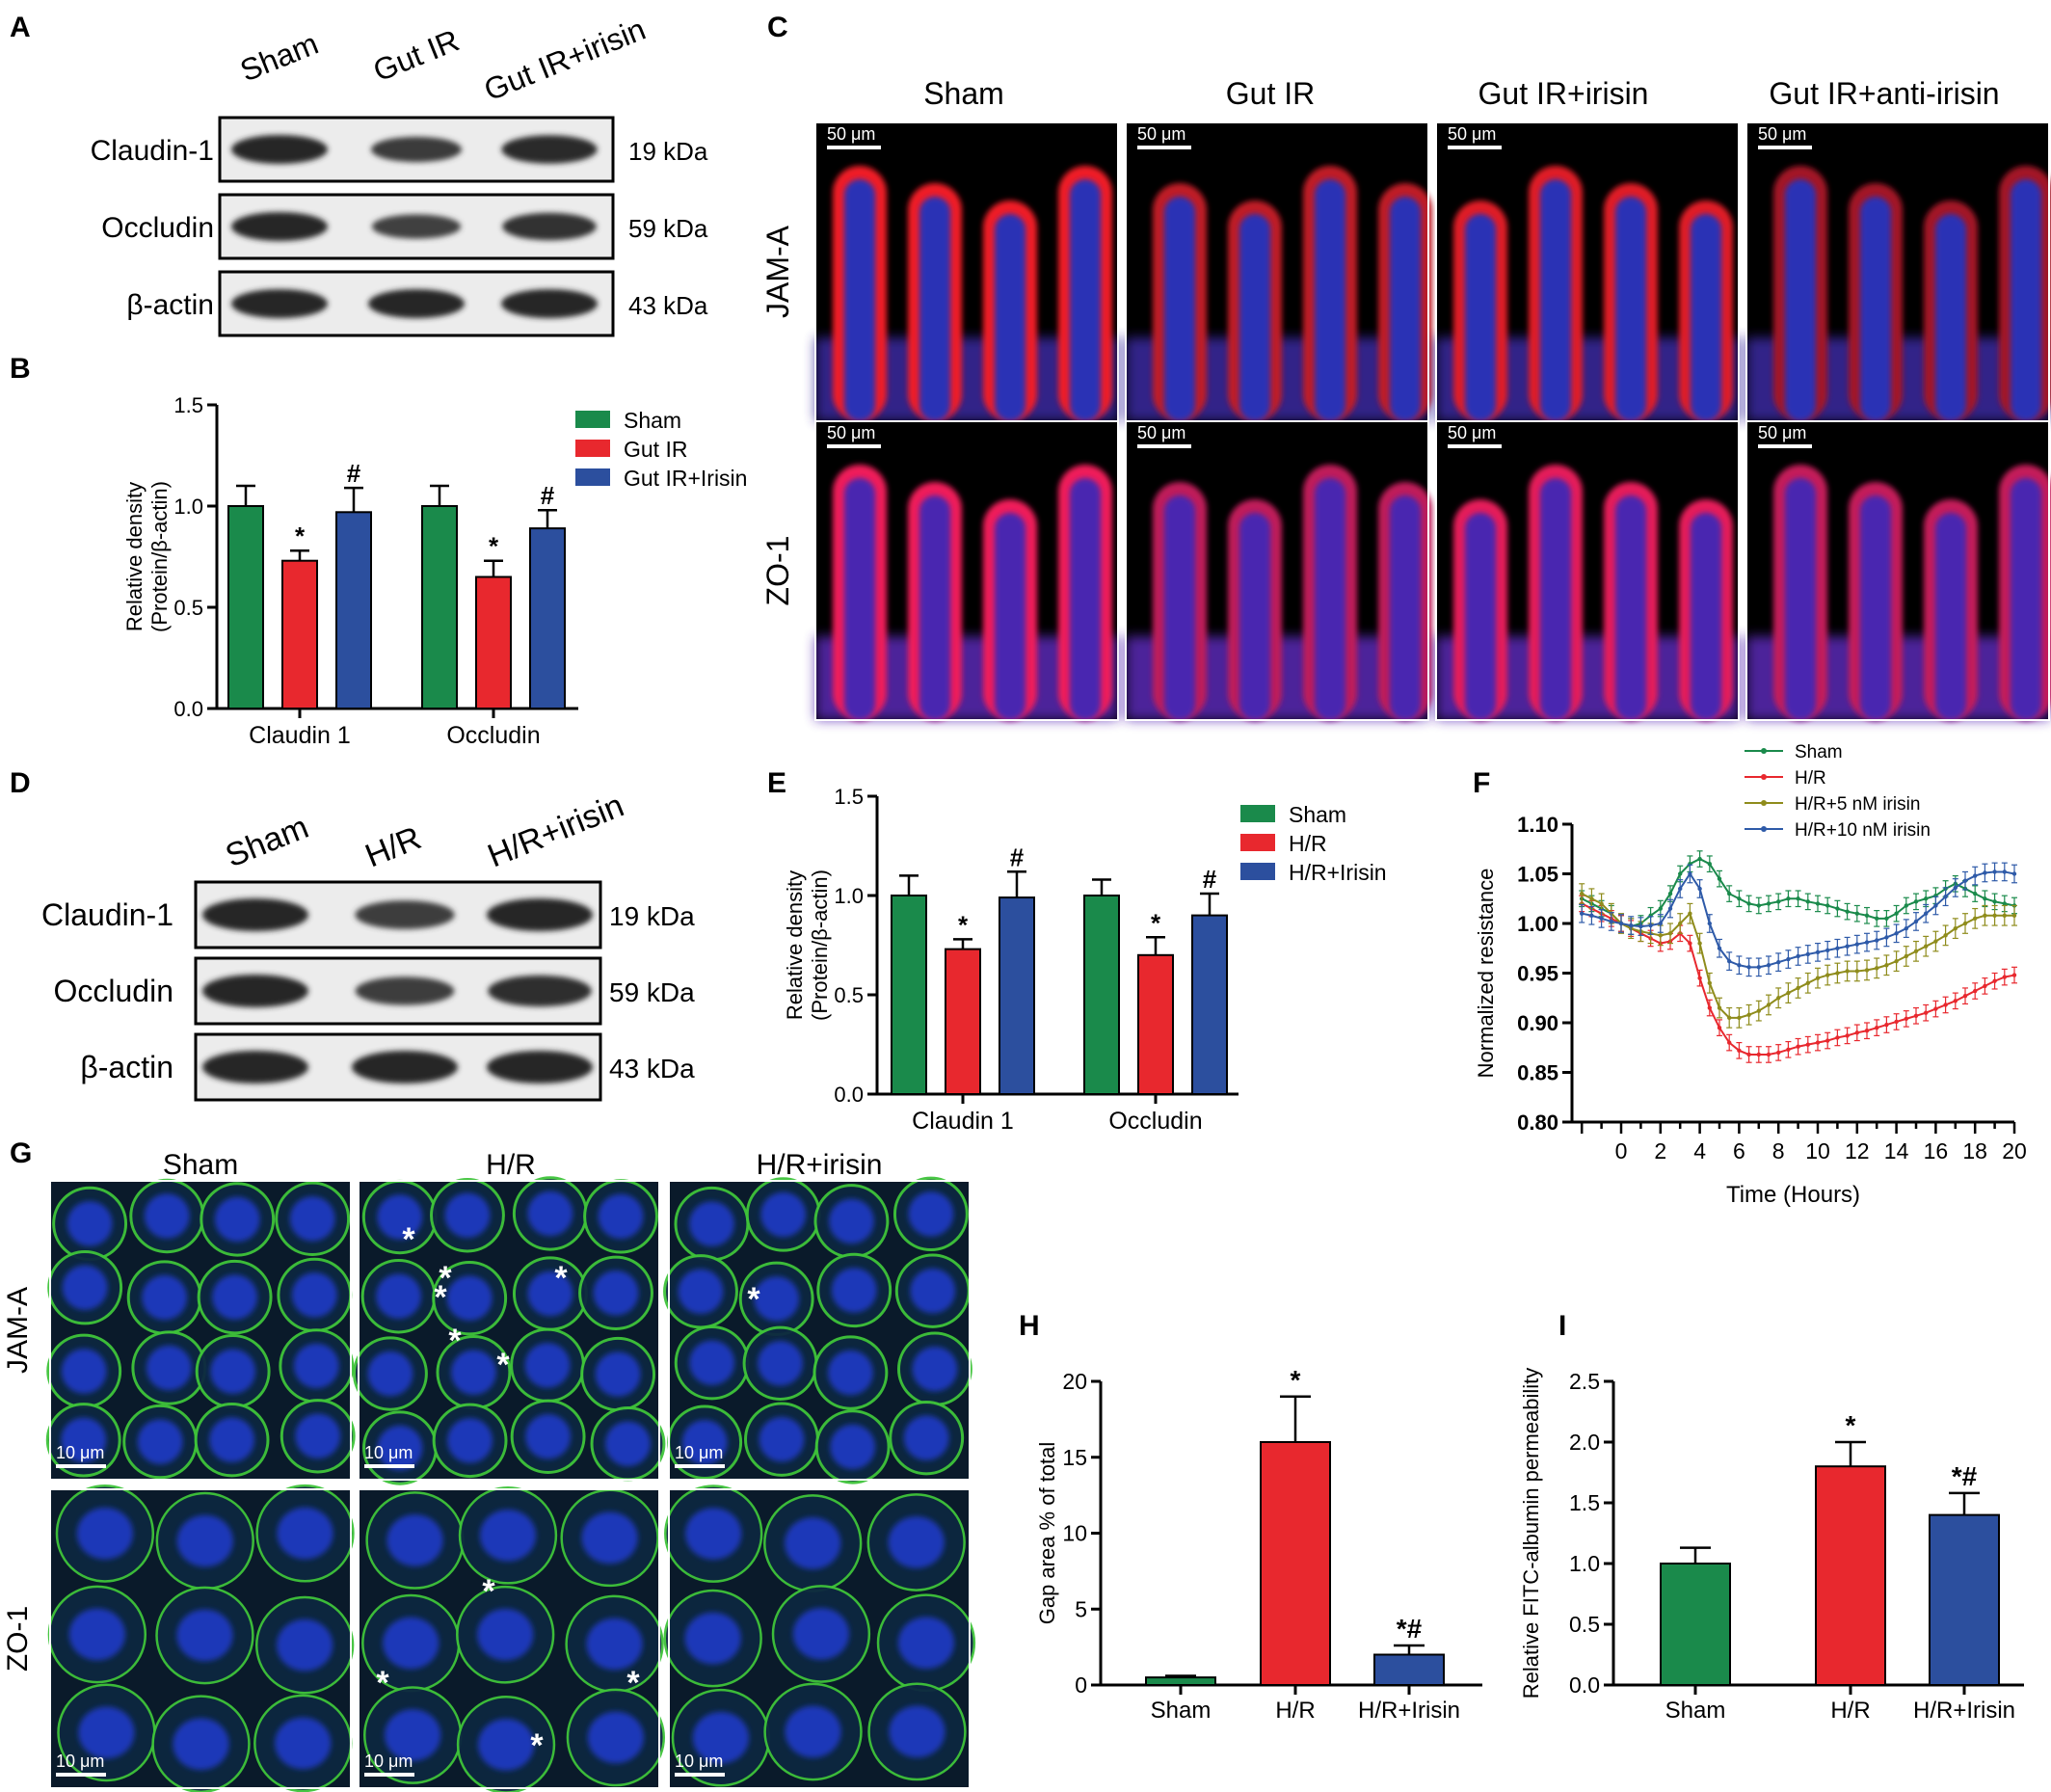  I want to click on x-tick-label: 6, so click(1739, 1150).